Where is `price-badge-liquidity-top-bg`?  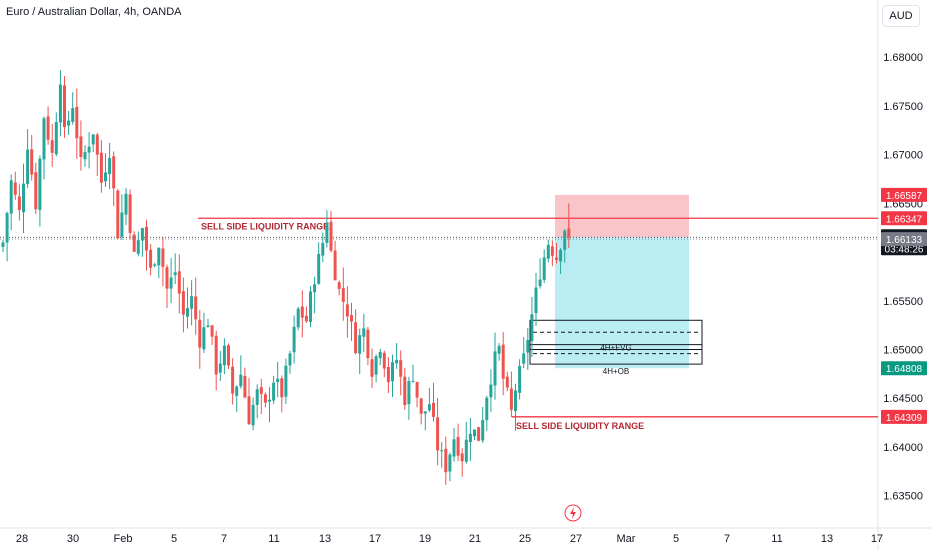
price-badge-liquidity-top-bg is located at coordinates (904, 218).